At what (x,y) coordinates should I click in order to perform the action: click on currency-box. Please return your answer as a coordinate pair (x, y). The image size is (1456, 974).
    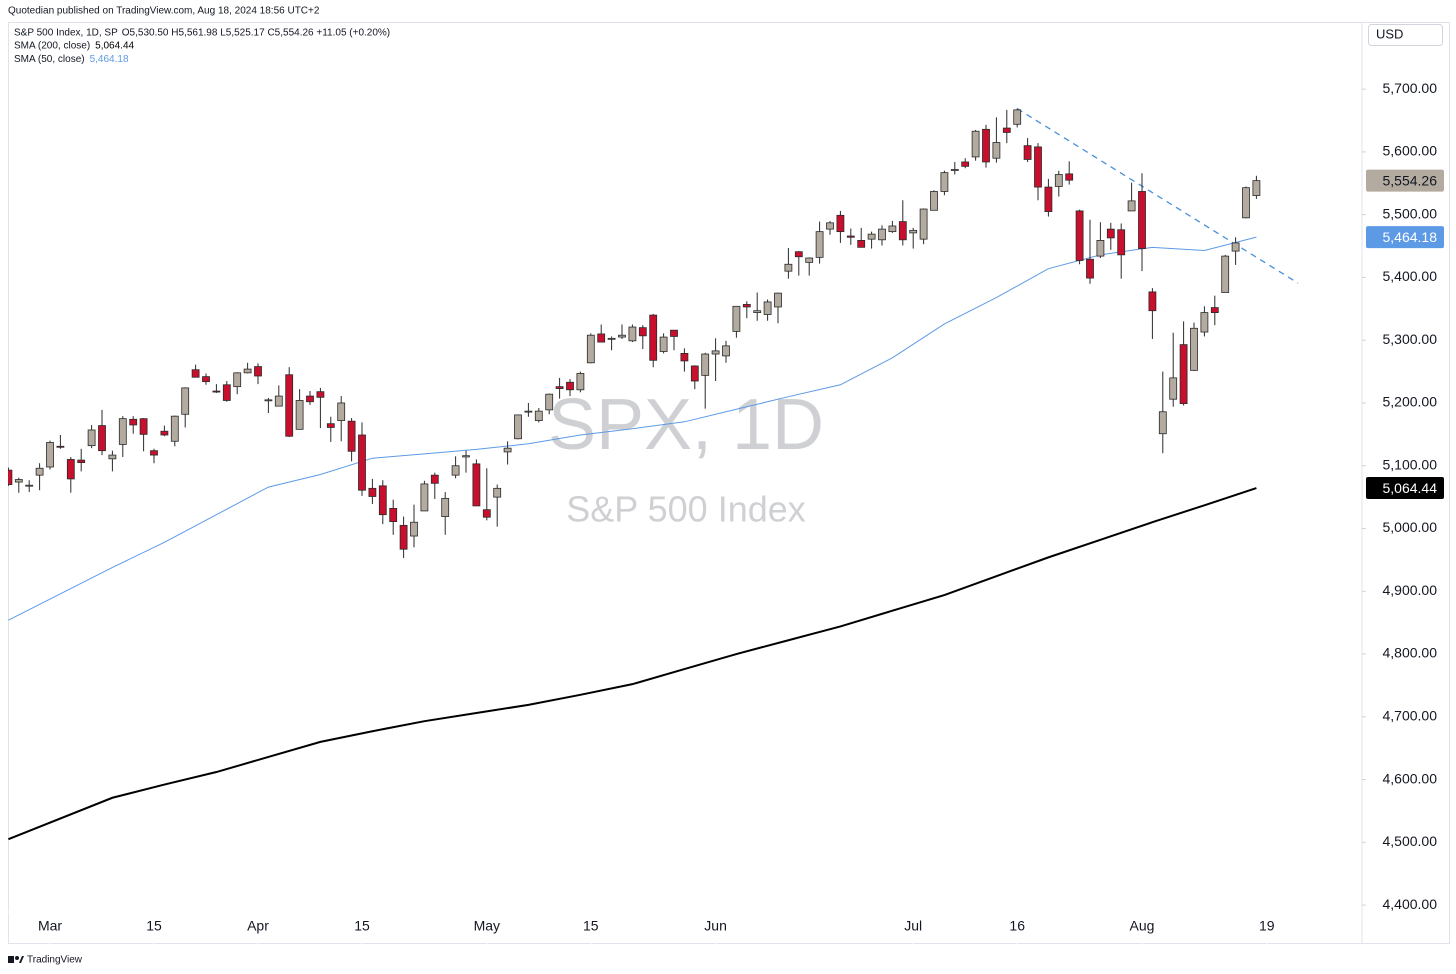
    Looking at the image, I should click on (1405, 35).